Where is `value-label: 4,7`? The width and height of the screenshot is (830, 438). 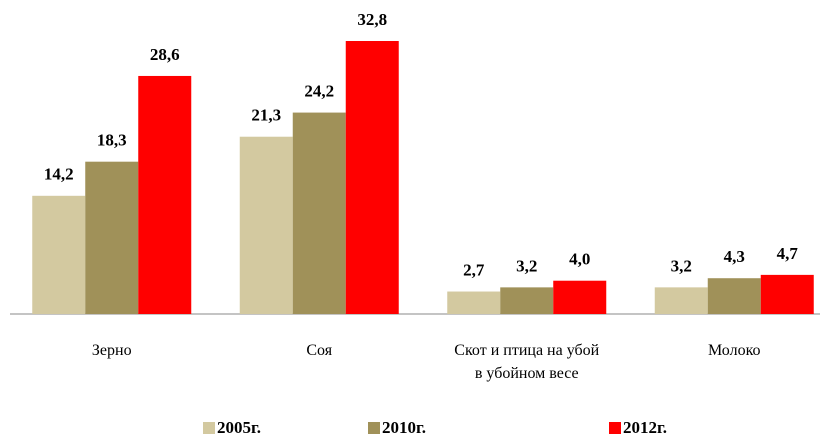 value-label: 4,7 is located at coordinates (788, 253).